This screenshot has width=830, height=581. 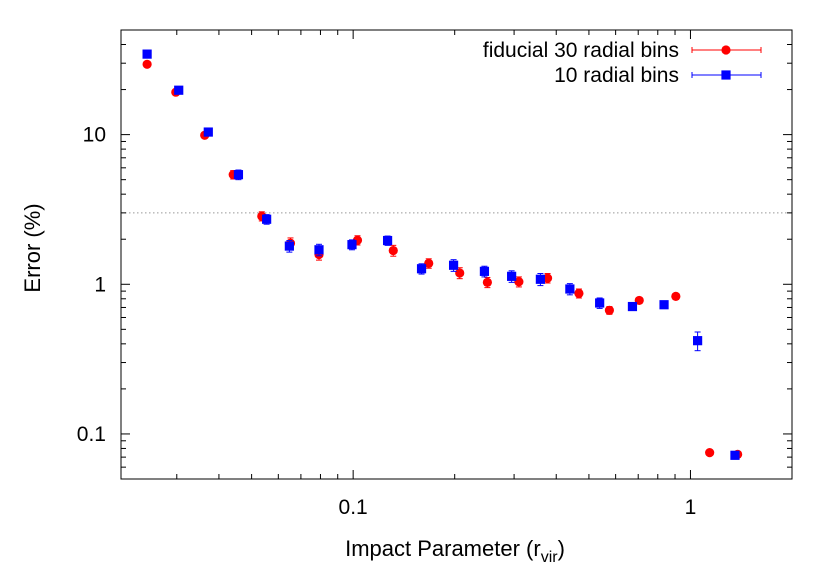 What do you see at coordinates (561, 548) in the screenshot?
I see `x-axis-label-close: )` at bounding box center [561, 548].